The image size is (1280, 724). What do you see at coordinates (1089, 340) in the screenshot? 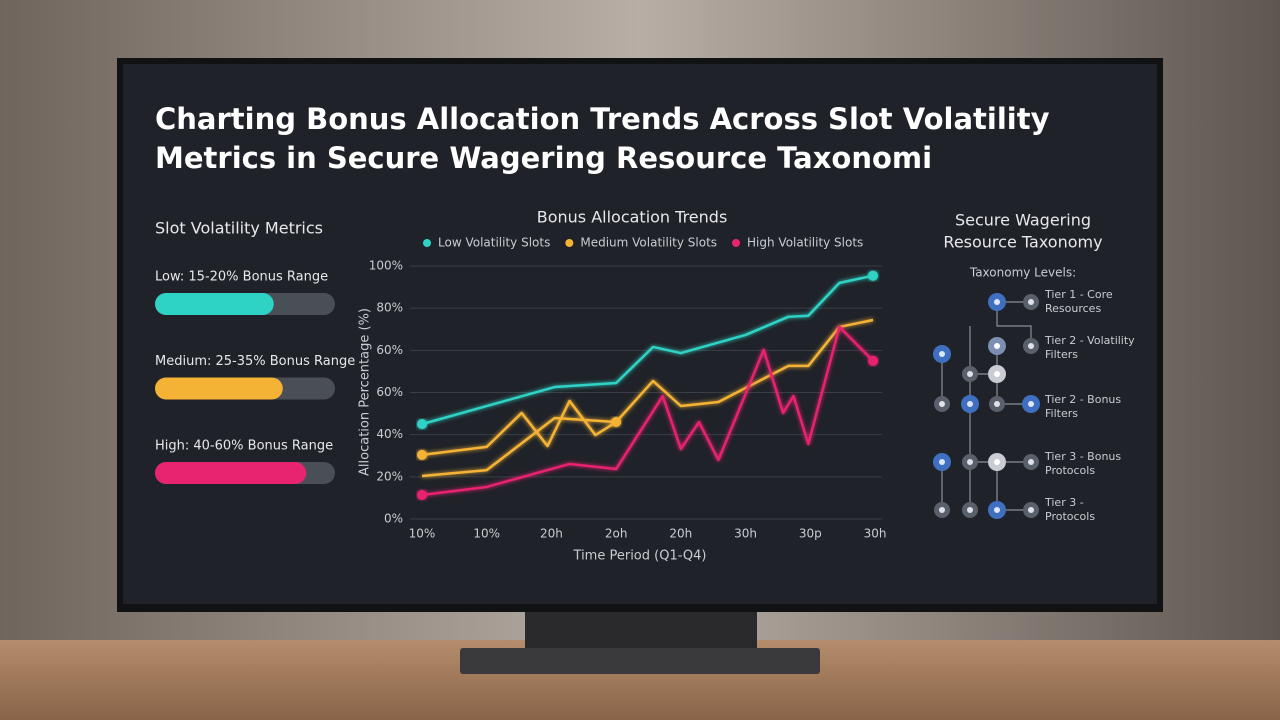
I see `taxonomy-label: Tier 2 - Volatility` at bounding box center [1089, 340].